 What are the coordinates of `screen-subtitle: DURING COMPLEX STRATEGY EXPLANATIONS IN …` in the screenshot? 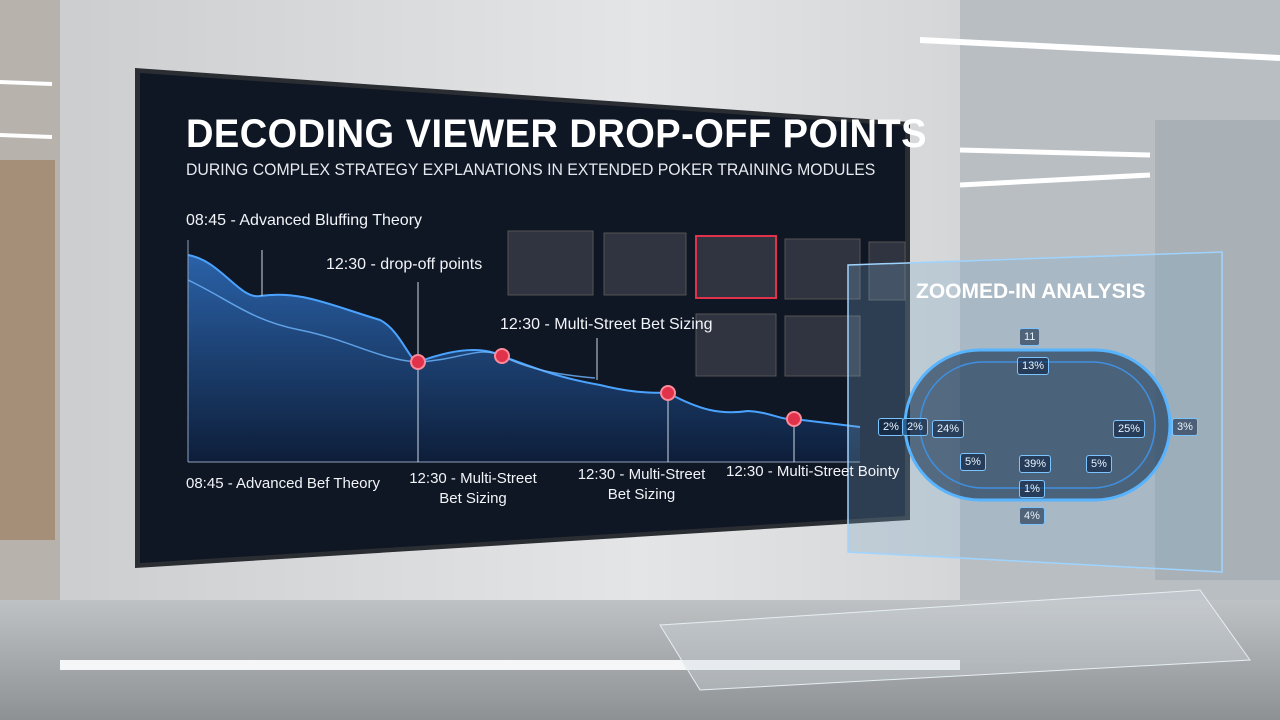 It's located at (531, 169).